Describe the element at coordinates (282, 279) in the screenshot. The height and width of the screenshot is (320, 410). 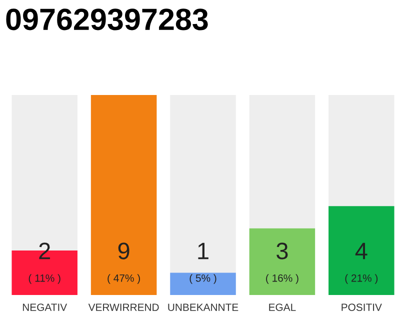
I see `annotation: ( 16% )` at that location.